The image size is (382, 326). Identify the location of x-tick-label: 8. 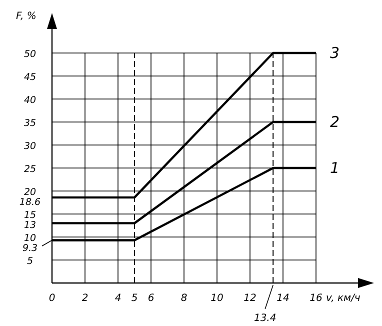
(184, 298).